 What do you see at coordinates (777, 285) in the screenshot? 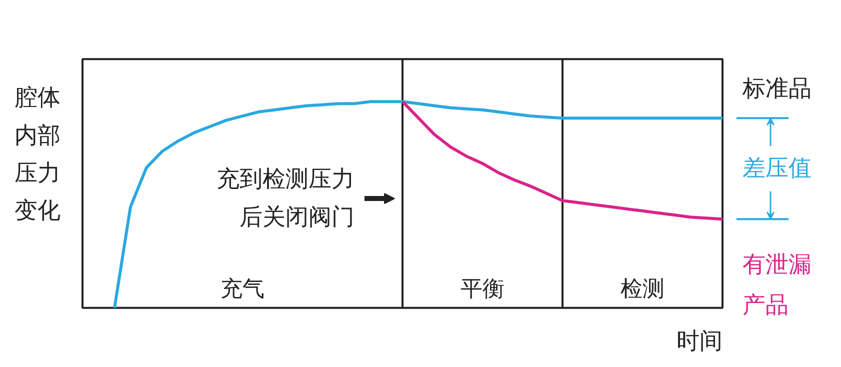
I see `series-label: 有泄漏产品` at bounding box center [777, 285].